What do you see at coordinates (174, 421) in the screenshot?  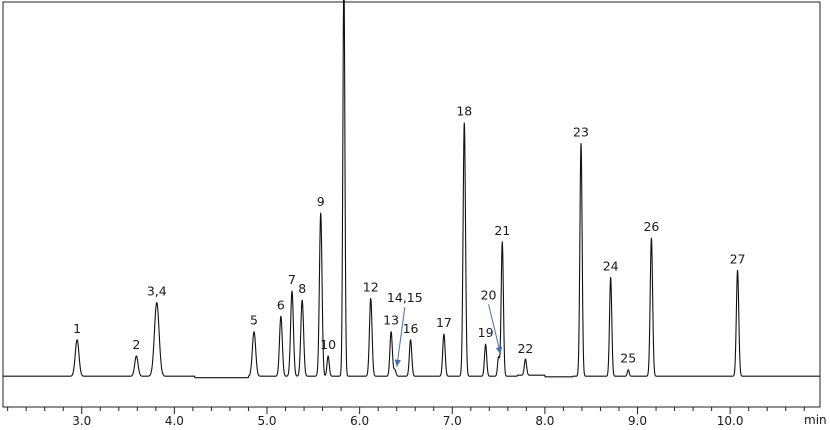 I see `x-tick-label: 4.0` at bounding box center [174, 421].